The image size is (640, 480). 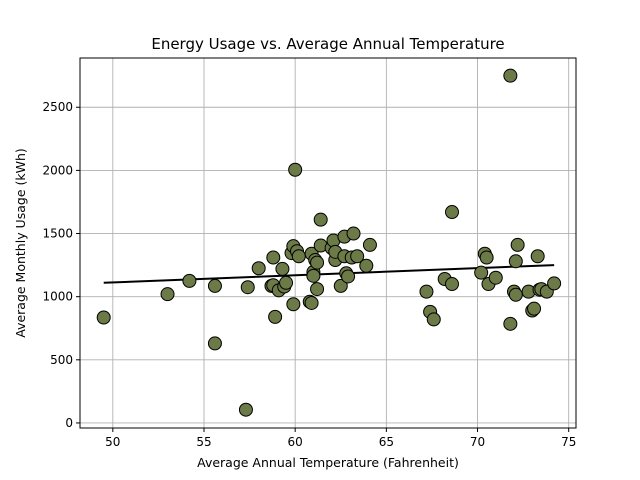 I want to click on y-tick-label: 0, so click(x=69, y=423).